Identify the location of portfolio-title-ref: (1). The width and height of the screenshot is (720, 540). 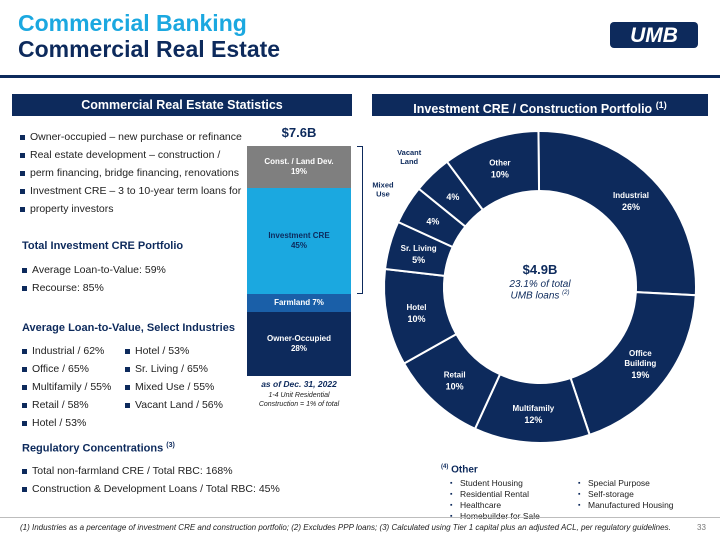
(661, 105).